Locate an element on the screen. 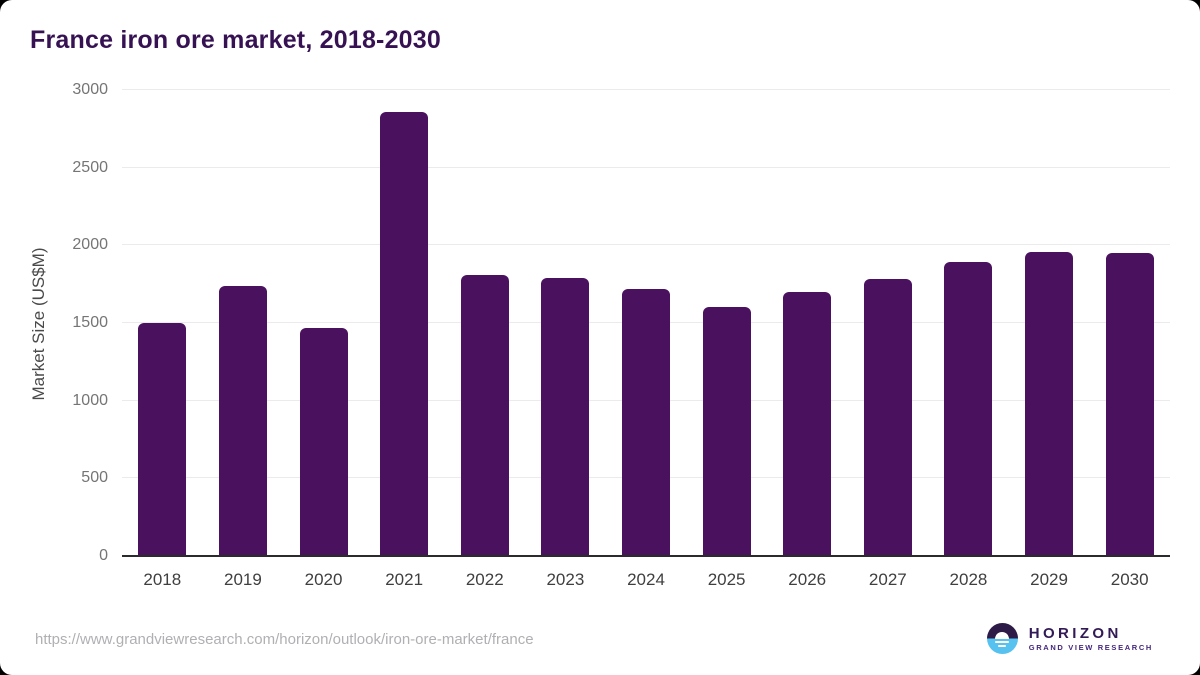 This screenshot has width=1200, height=675. x-tick-label: 2028 is located at coordinates (968, 579).